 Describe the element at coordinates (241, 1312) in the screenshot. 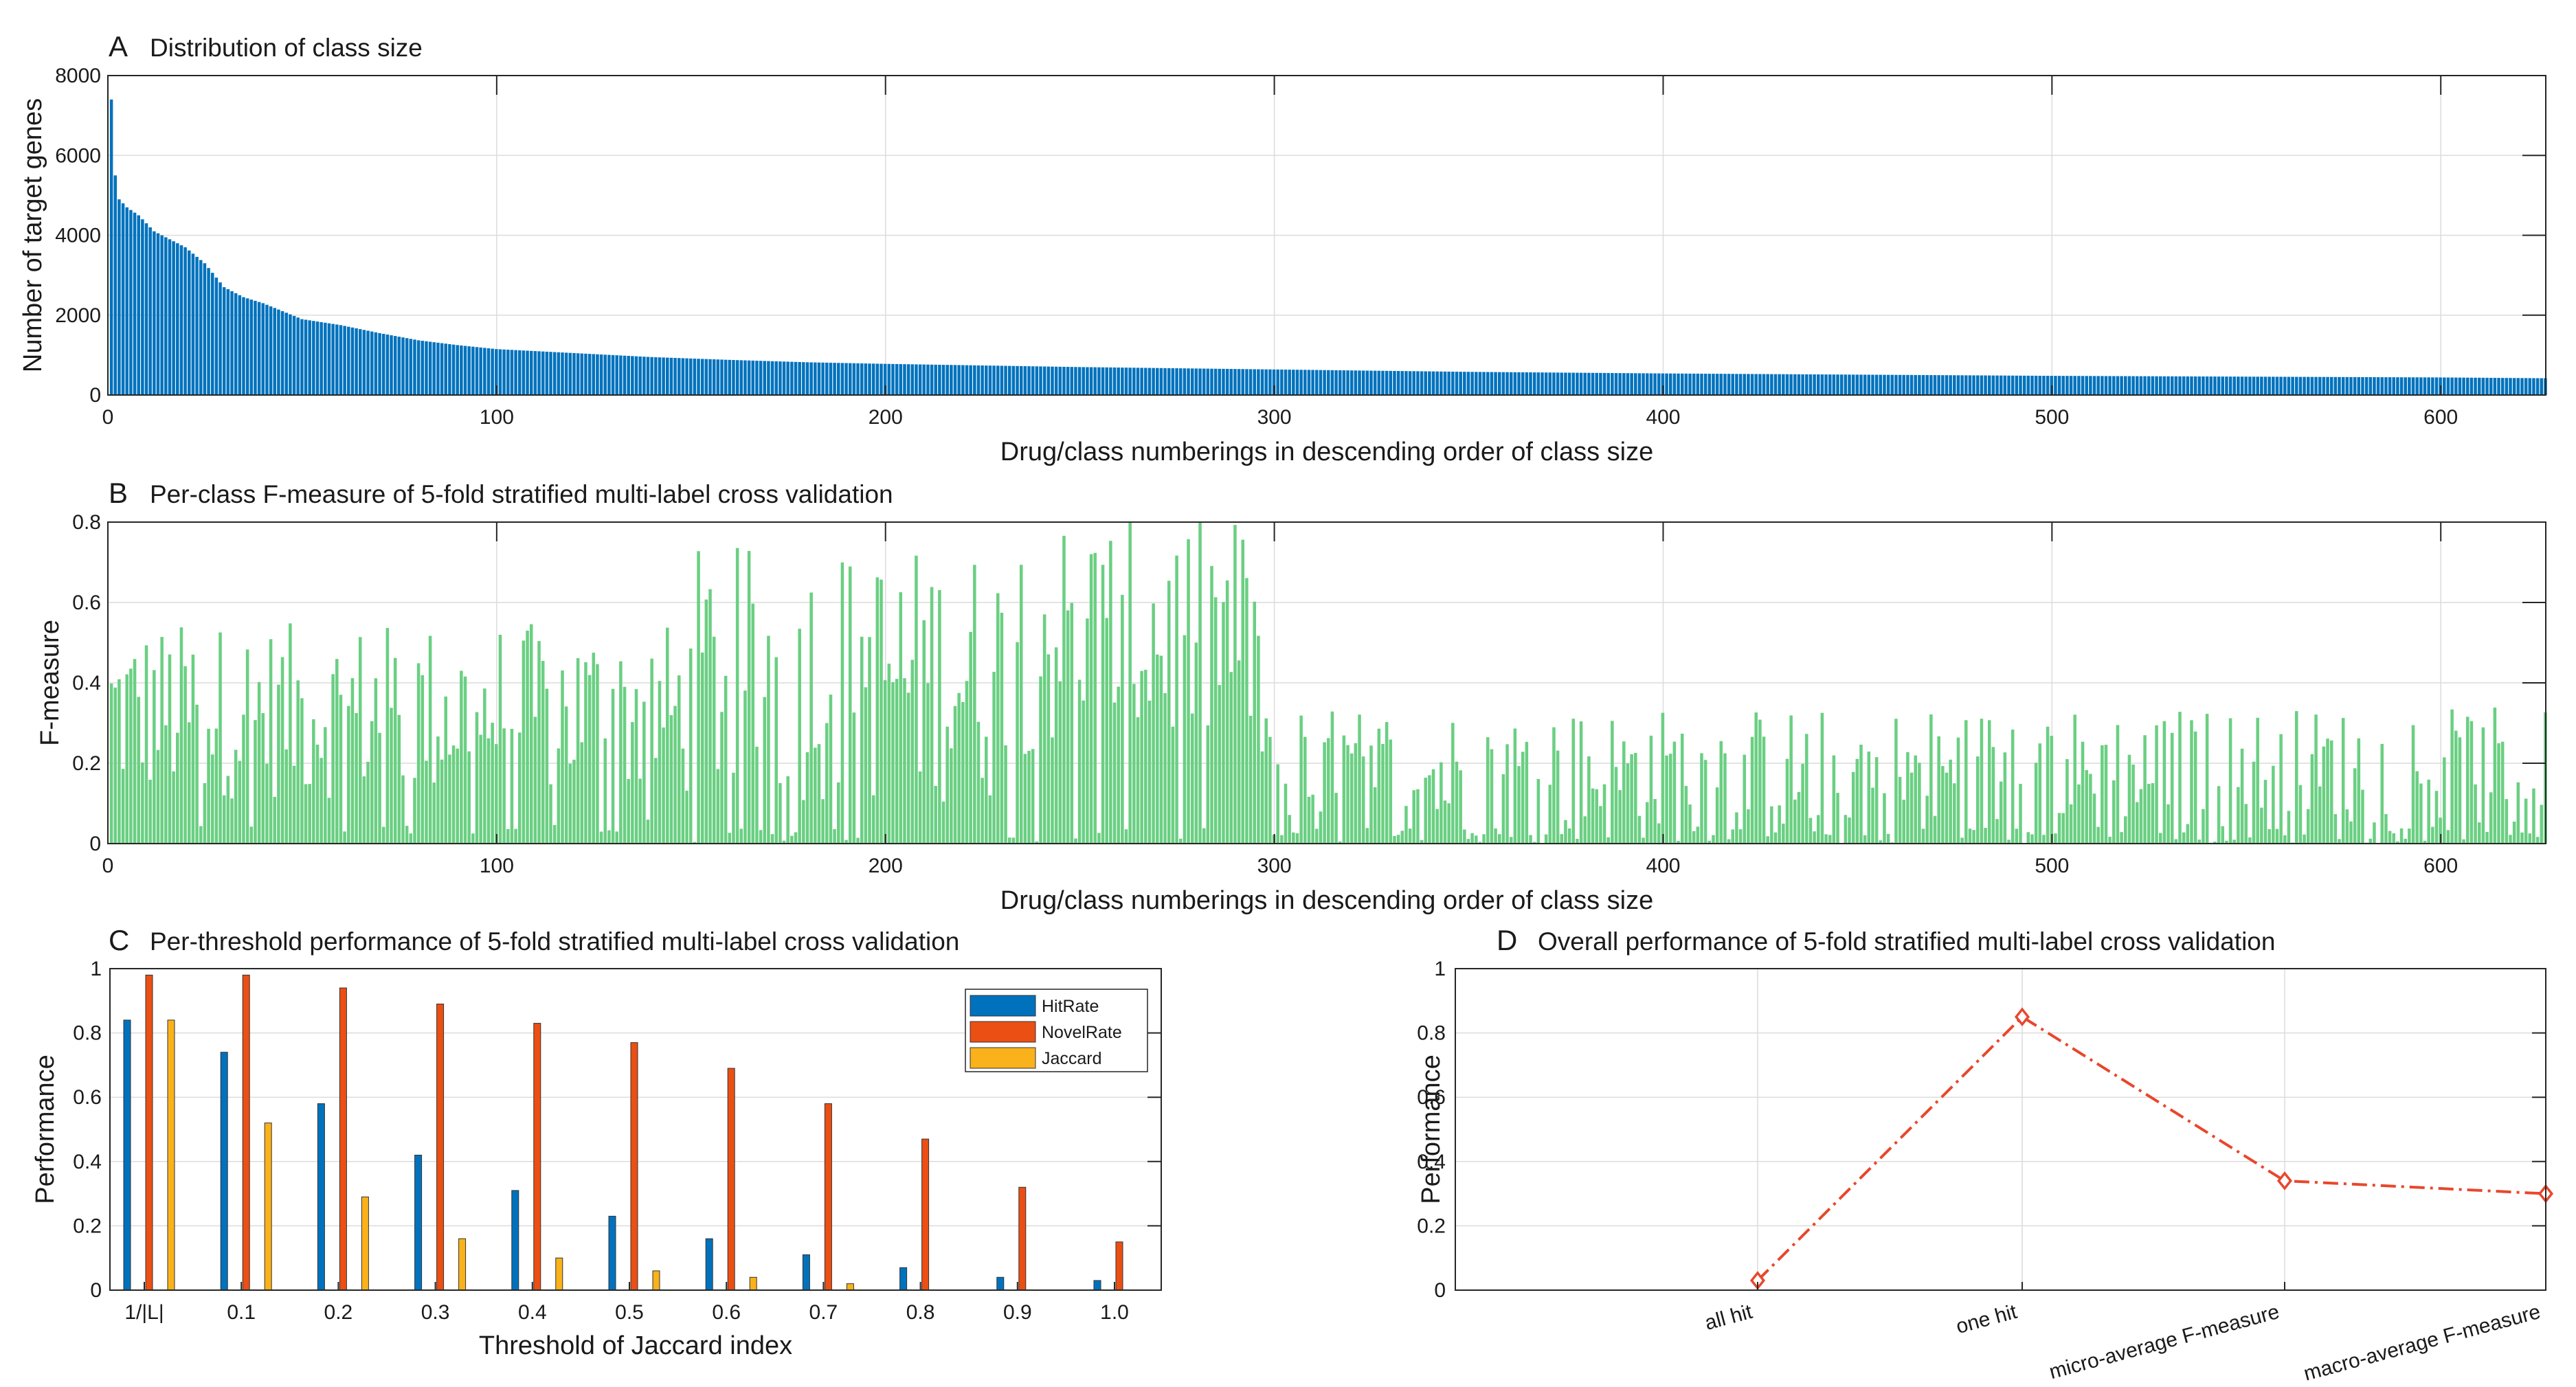

I see `x-tick-label: 0.1` at that location.